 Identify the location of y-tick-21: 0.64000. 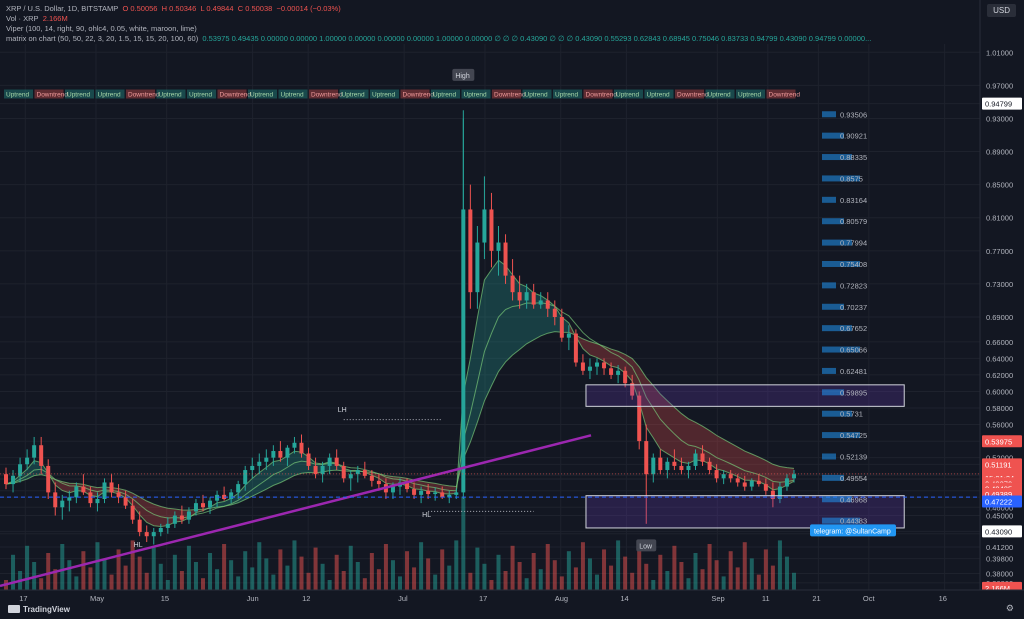
(999, 358).